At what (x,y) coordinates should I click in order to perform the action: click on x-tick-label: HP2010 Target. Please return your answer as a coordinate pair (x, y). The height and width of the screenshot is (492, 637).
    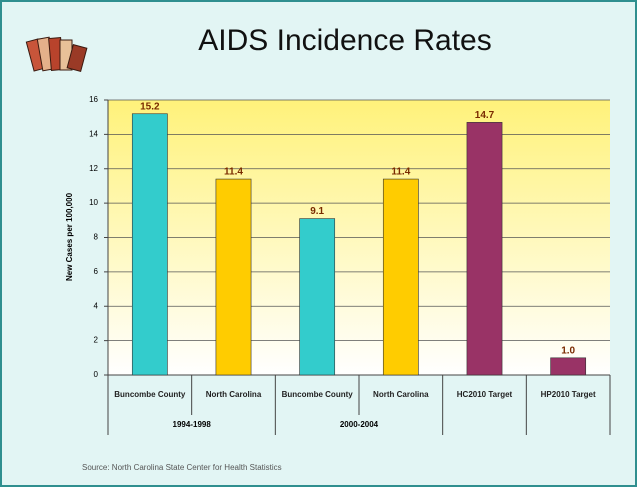
    Looking at the image, I should click on (568, 395).